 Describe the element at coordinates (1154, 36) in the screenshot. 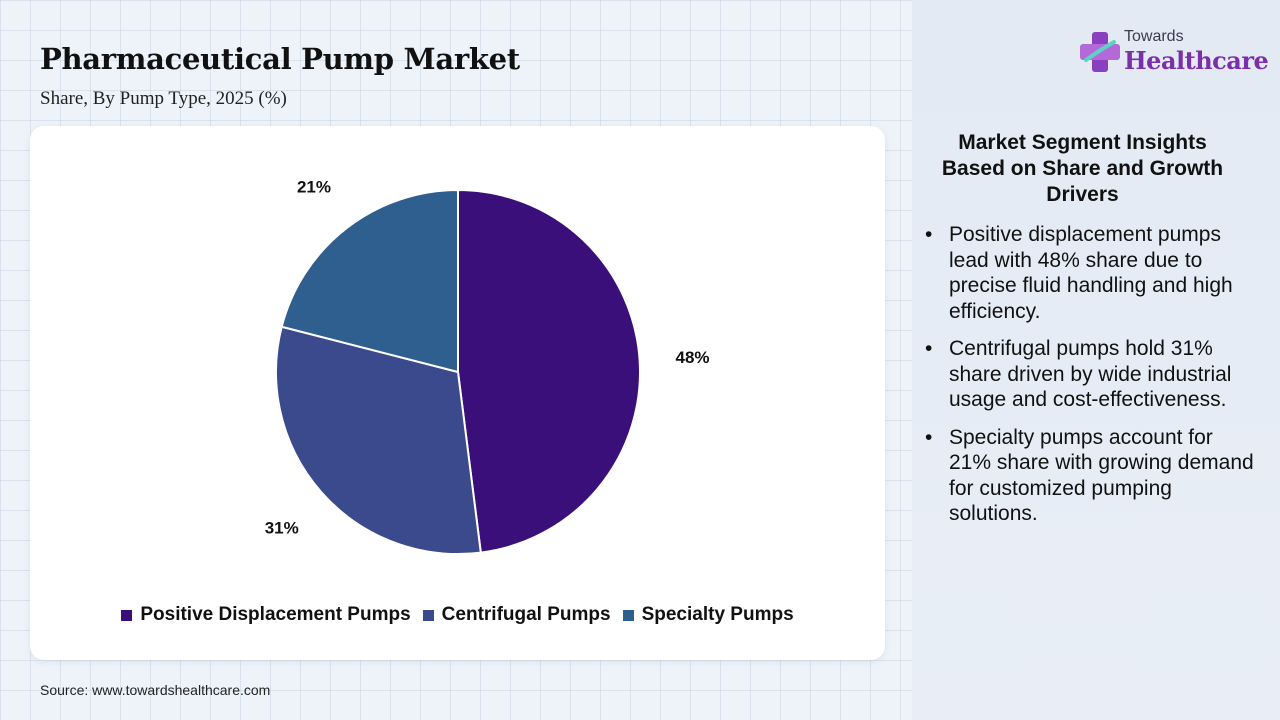

I see `logo-top-text: Towards` at that location.